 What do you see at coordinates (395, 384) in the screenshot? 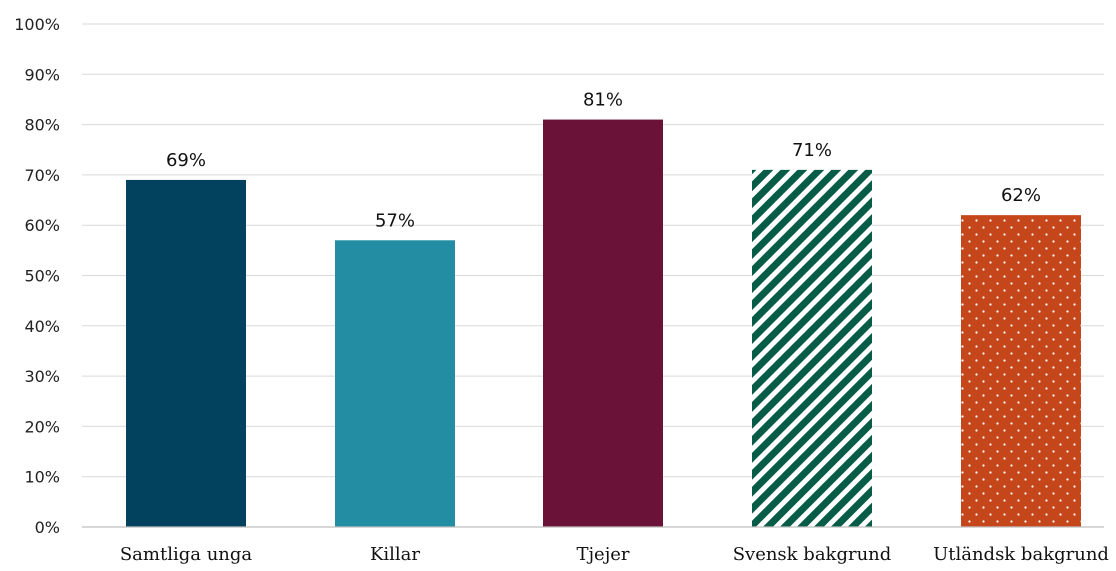
I see `bar-killar` at bounding box center [395, 384].